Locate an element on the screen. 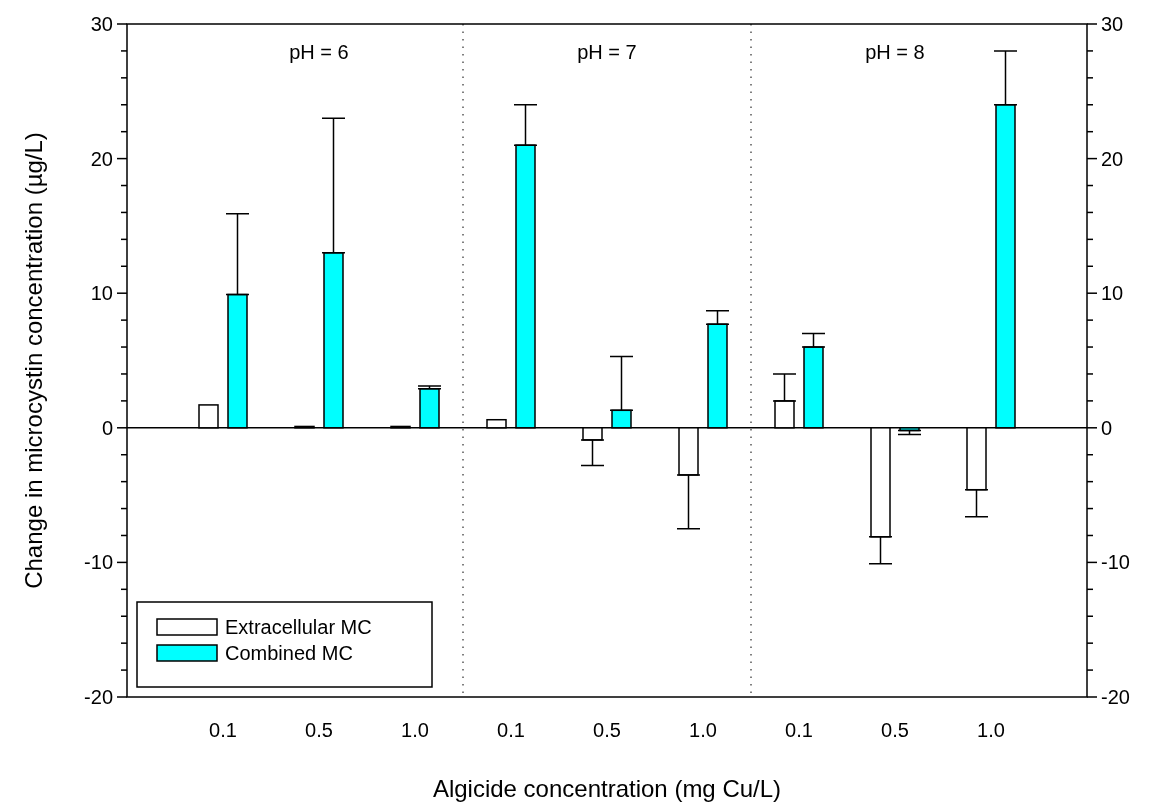 This screenshot has height=807, width=1153. y-tick-label: 10 is located at coordinates (101, 293).